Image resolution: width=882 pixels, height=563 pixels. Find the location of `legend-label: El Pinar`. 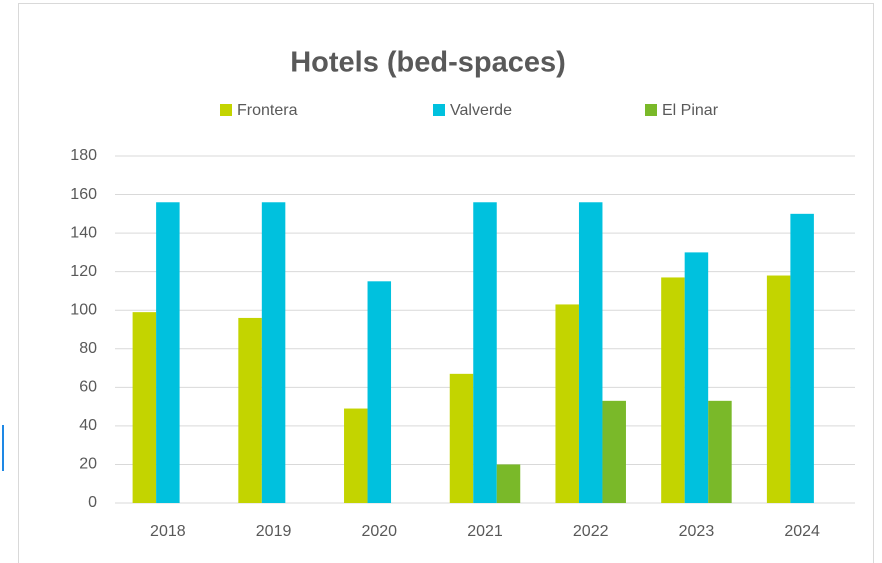

legend-label: El Pinar is located at coordinates (690, 110).